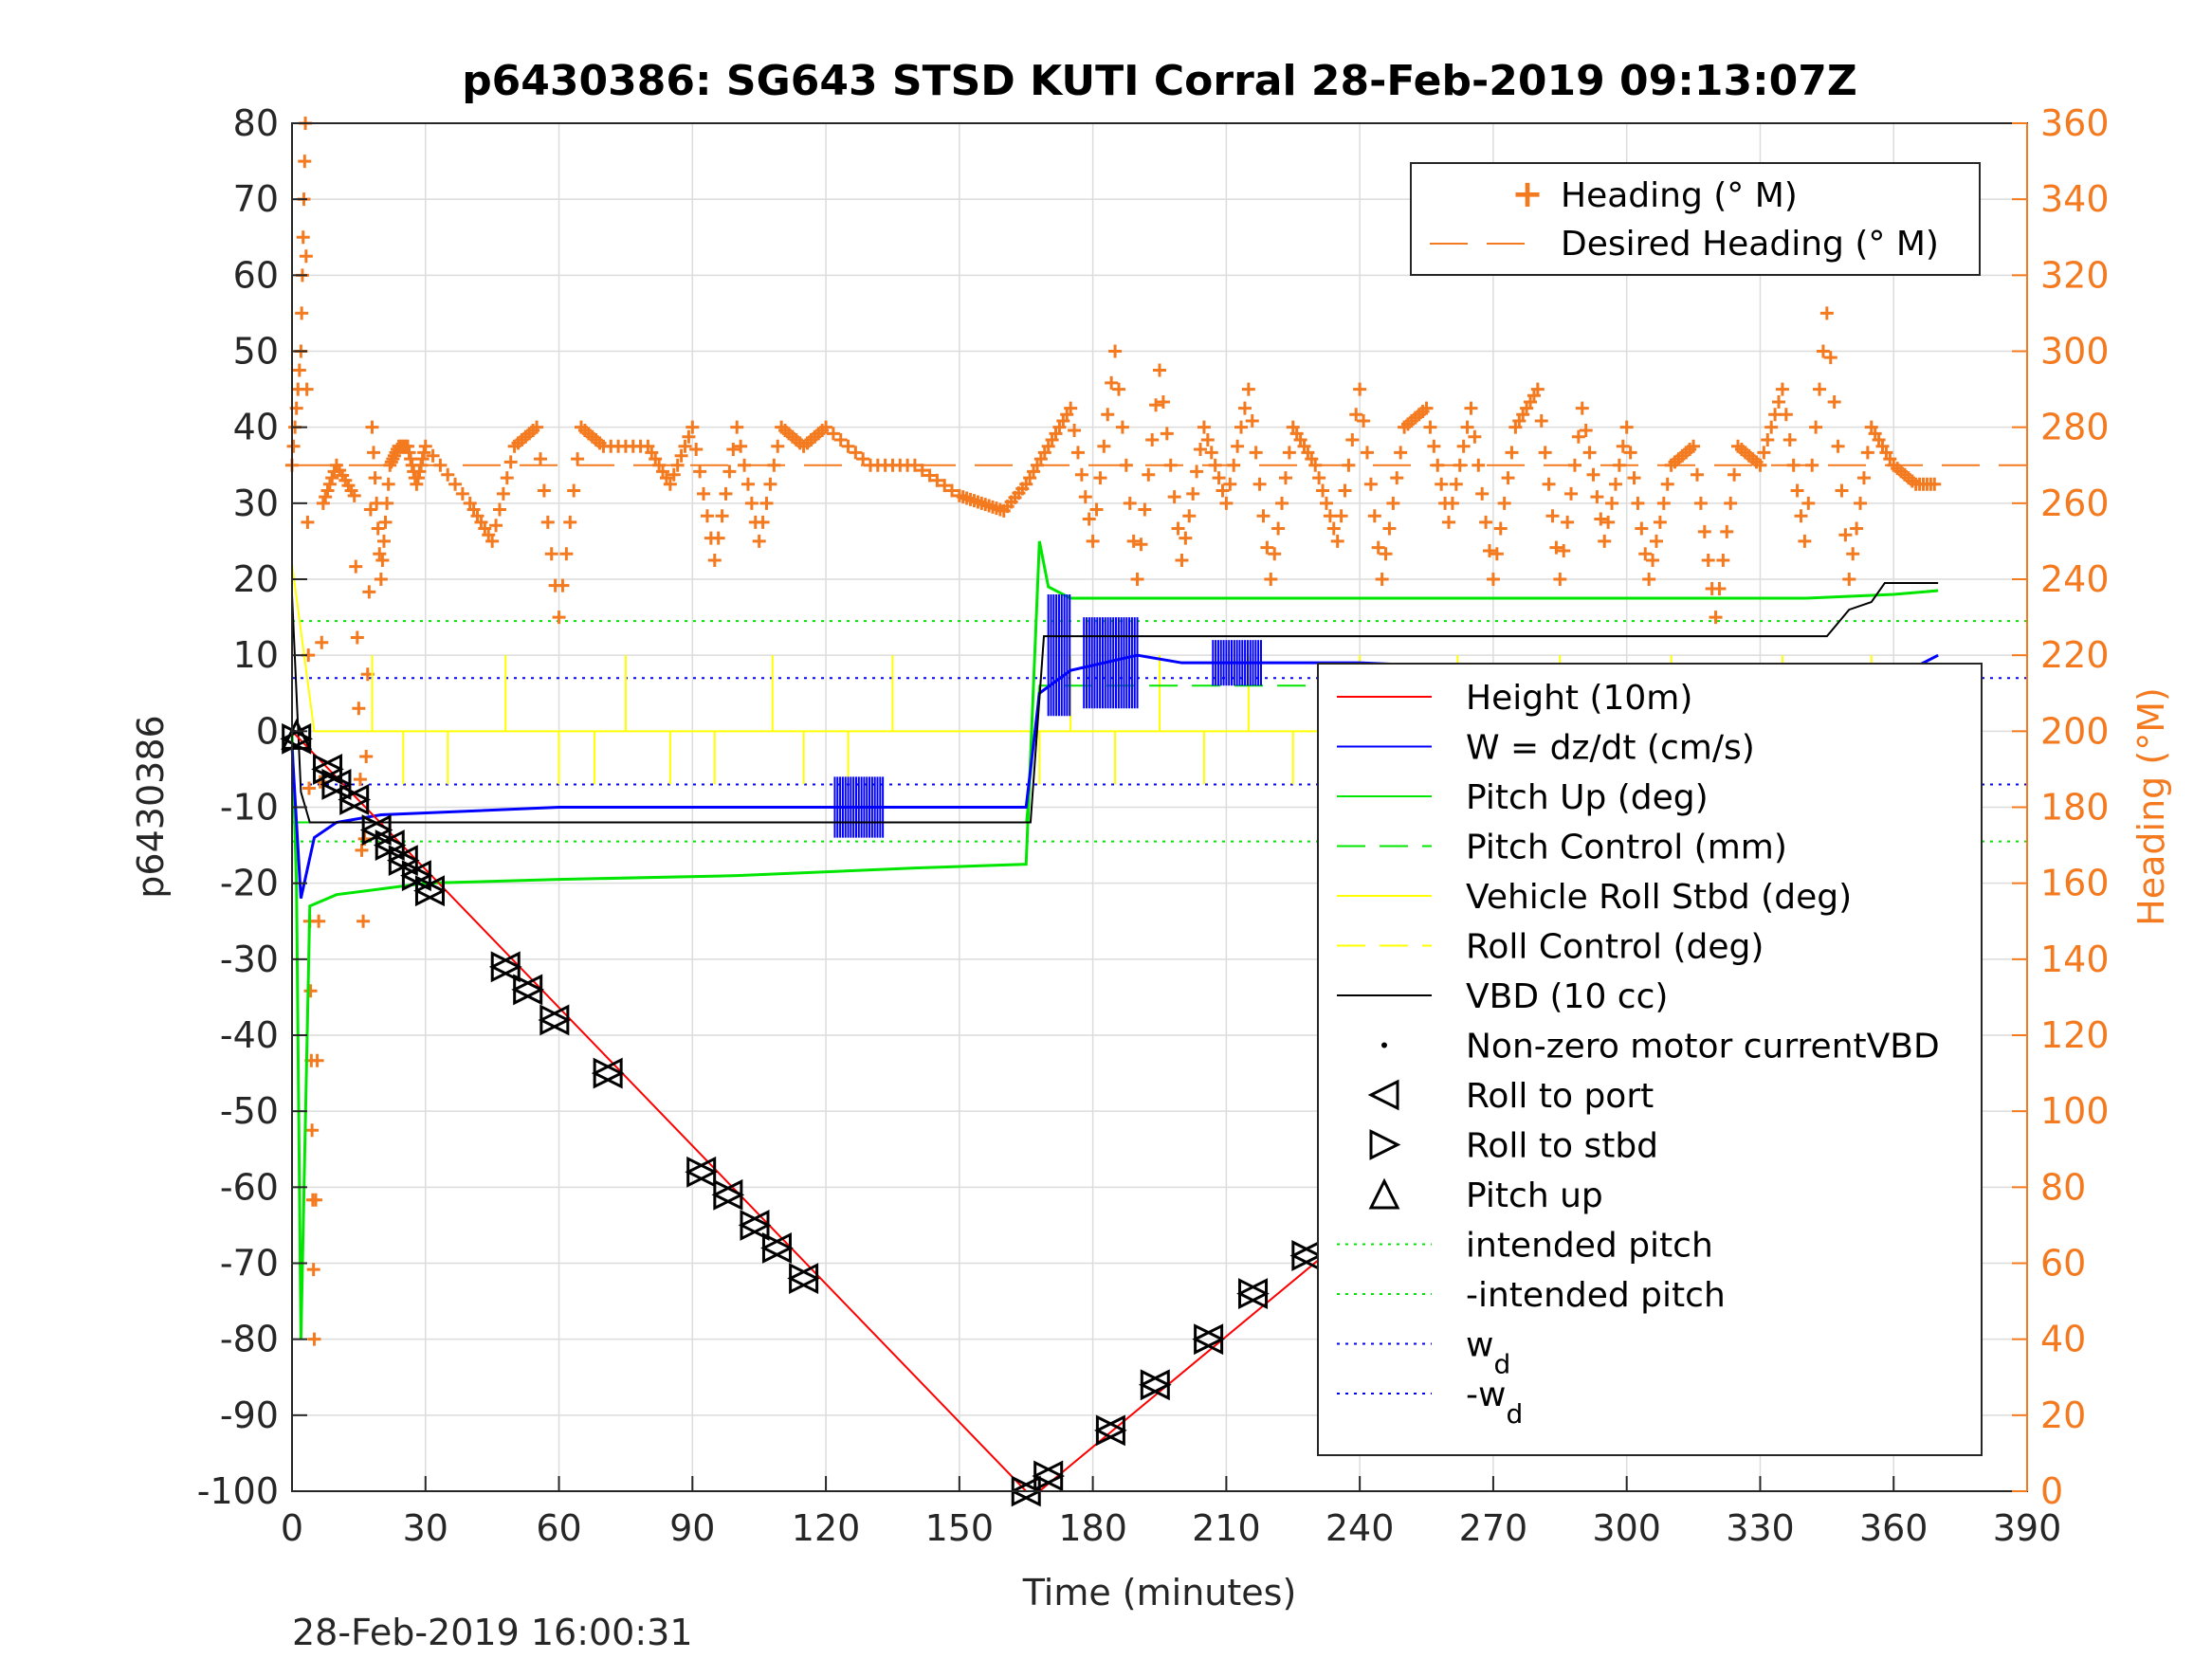 The width and height of the screenshot is (2212, 1659). What do you see at coordinates (692, 1528) in the screenshot?
I see `x-tick-label: 90` at bounding box center [692, 1528].